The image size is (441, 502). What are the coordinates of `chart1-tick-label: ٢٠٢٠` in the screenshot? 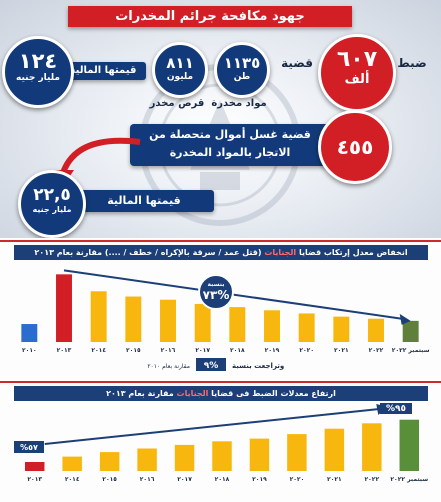 It's located at (306, 350).